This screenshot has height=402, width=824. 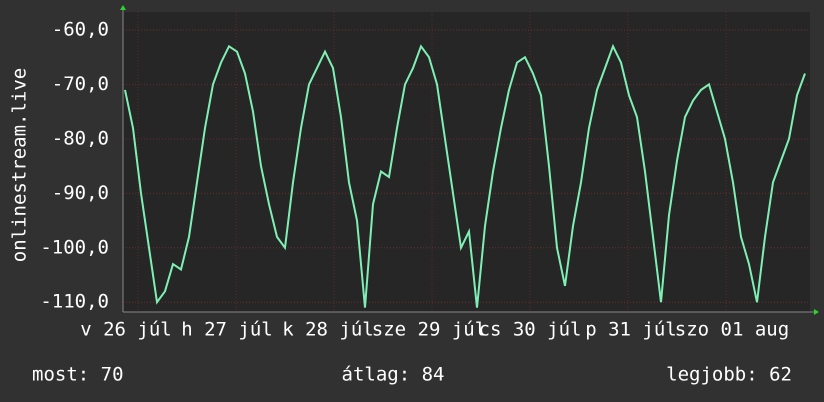 What do you see at coordinates (393, 375) in the screenshot?
I see `legend-atlag: átlag: 84` at bounding box center [393, 375].